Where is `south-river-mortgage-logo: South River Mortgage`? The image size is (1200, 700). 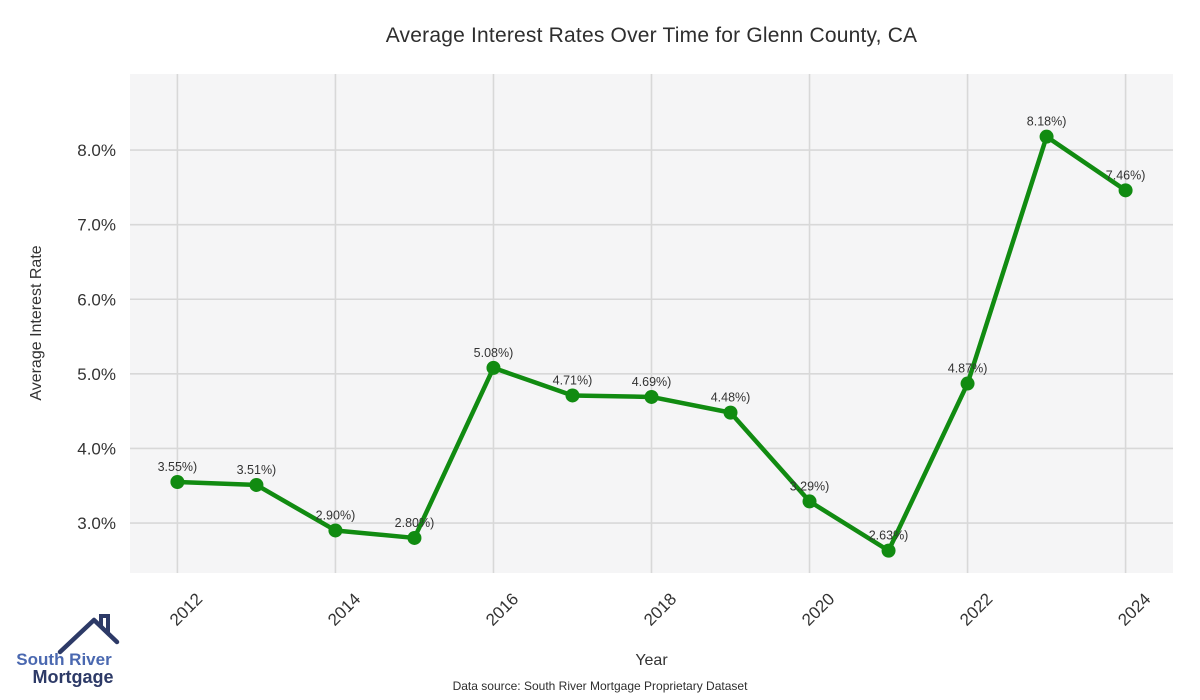
south-river-mortgage-logo: South River Mortgage is located at coordinates (68, 650).